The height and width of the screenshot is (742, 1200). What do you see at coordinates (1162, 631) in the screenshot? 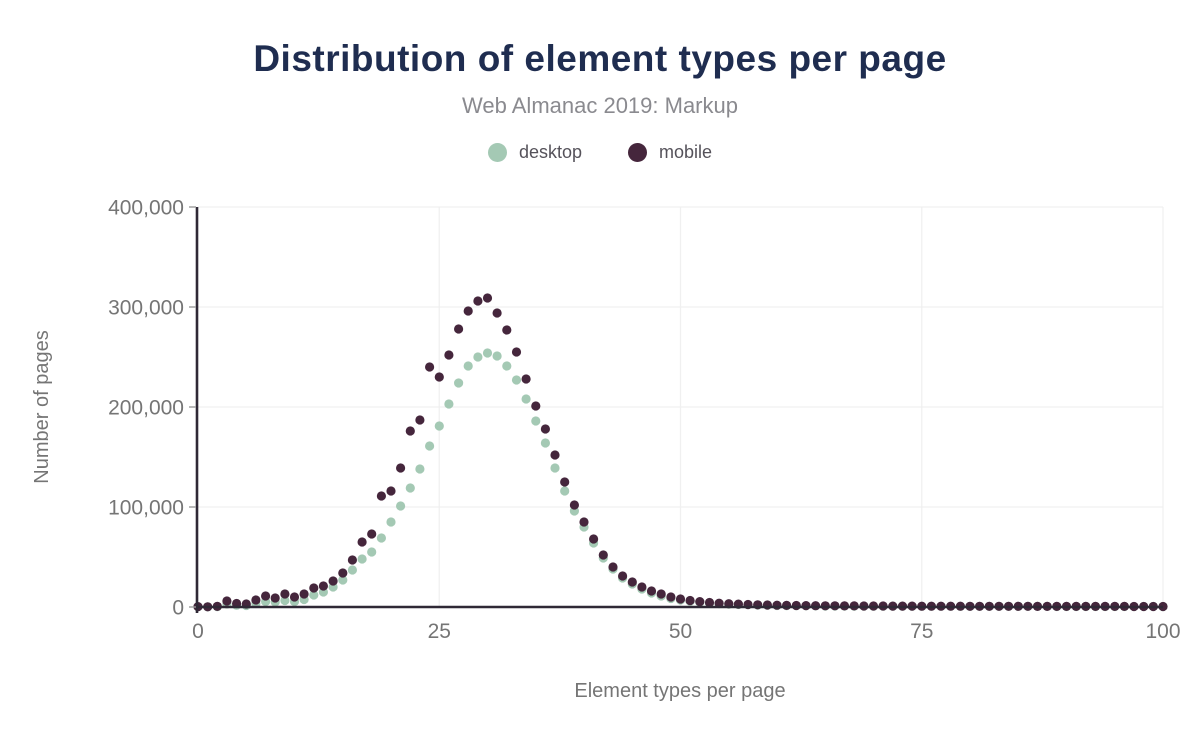
I see `x-tick-label: 100` at bounding box center [1162, 631].